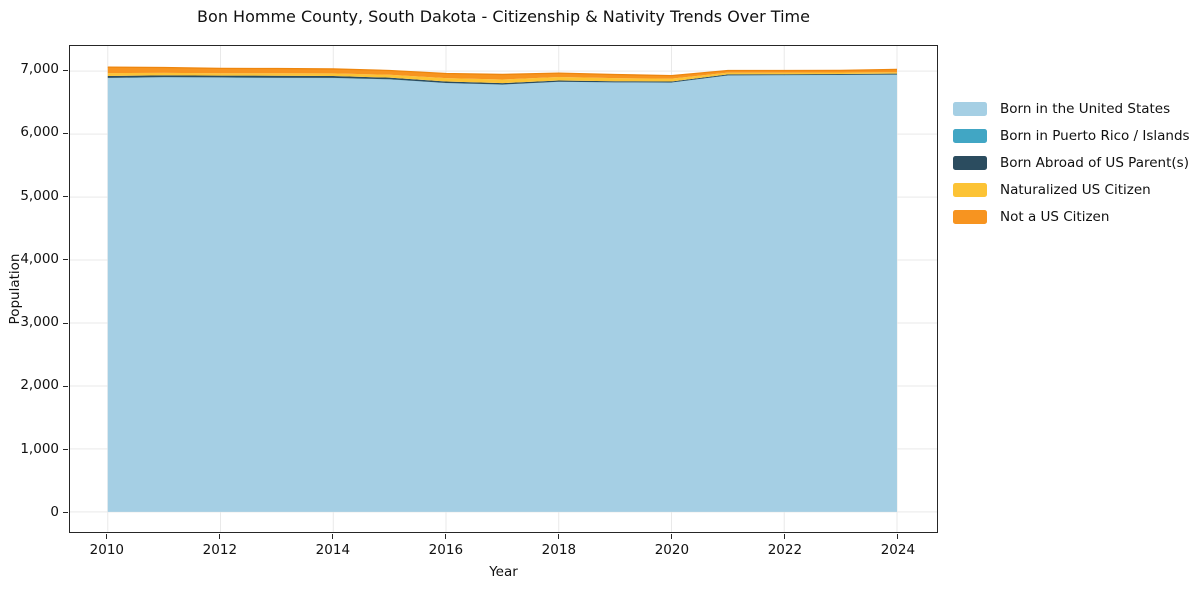 This screenshot has height=590, width=1189. I want to click on x-tick-label: 2018, so click(559, 550).